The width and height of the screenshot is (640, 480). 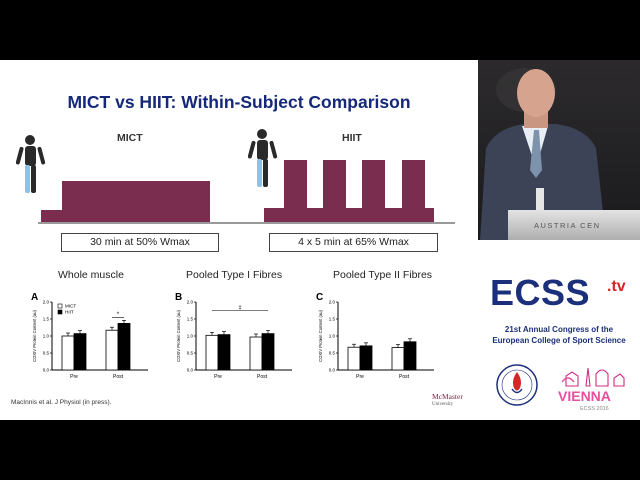 I want to click on ecss-logo: ECSS, so click(x=540, y=292).